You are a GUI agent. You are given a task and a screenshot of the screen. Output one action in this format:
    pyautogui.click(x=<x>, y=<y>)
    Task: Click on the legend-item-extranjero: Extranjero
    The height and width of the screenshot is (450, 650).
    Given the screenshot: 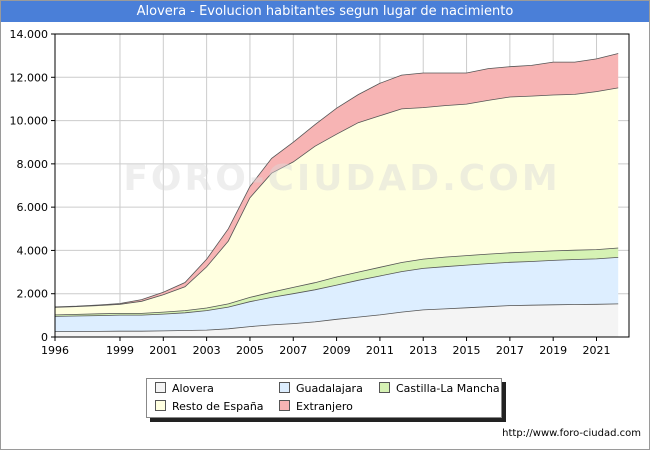 What is the action you would take?
    pyautogui.click(x=316, y=407)
    